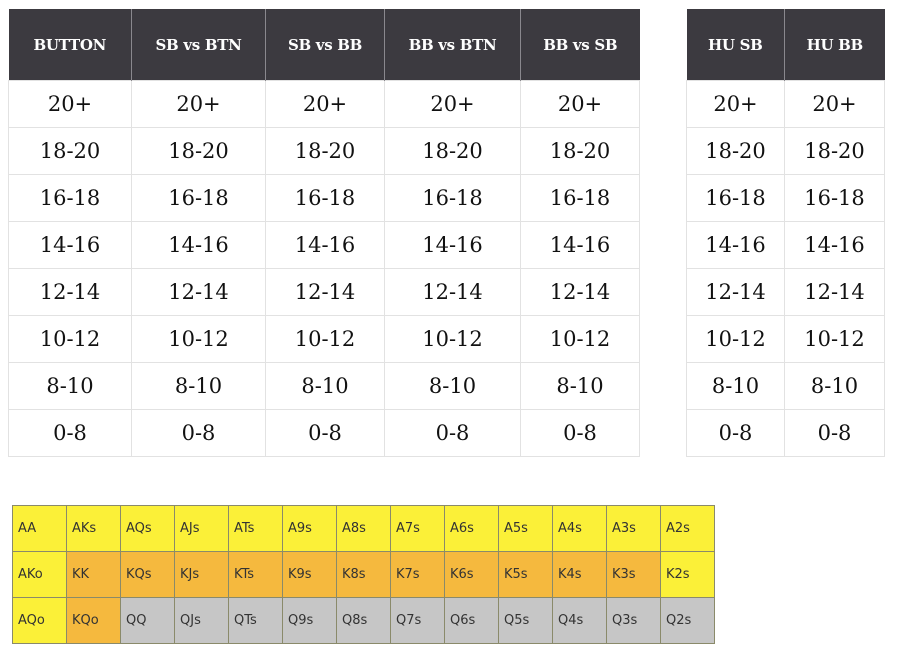 This screenshot has height=650, width=900. I want to click on hand-cell-q2s: Q2s, so click(687, 620).